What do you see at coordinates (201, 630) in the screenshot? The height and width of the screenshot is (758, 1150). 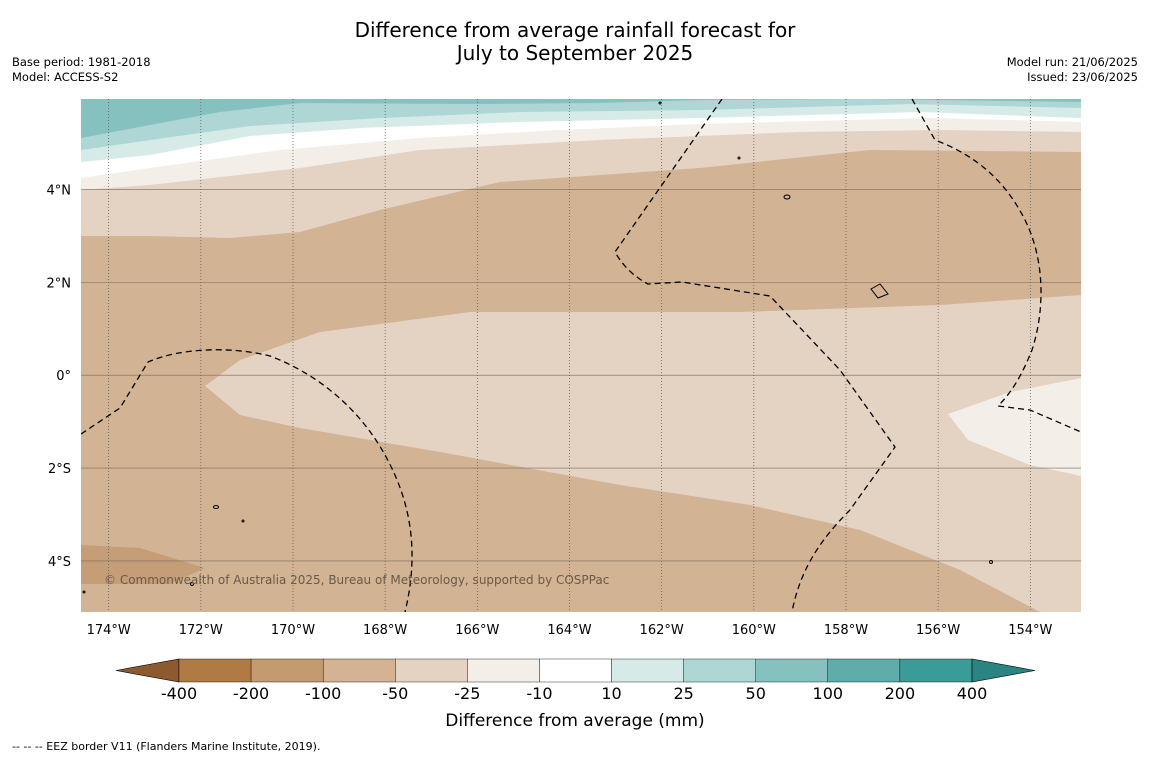 I see `longitude-tick-label: 172°W` at bounding box center [201, 630].